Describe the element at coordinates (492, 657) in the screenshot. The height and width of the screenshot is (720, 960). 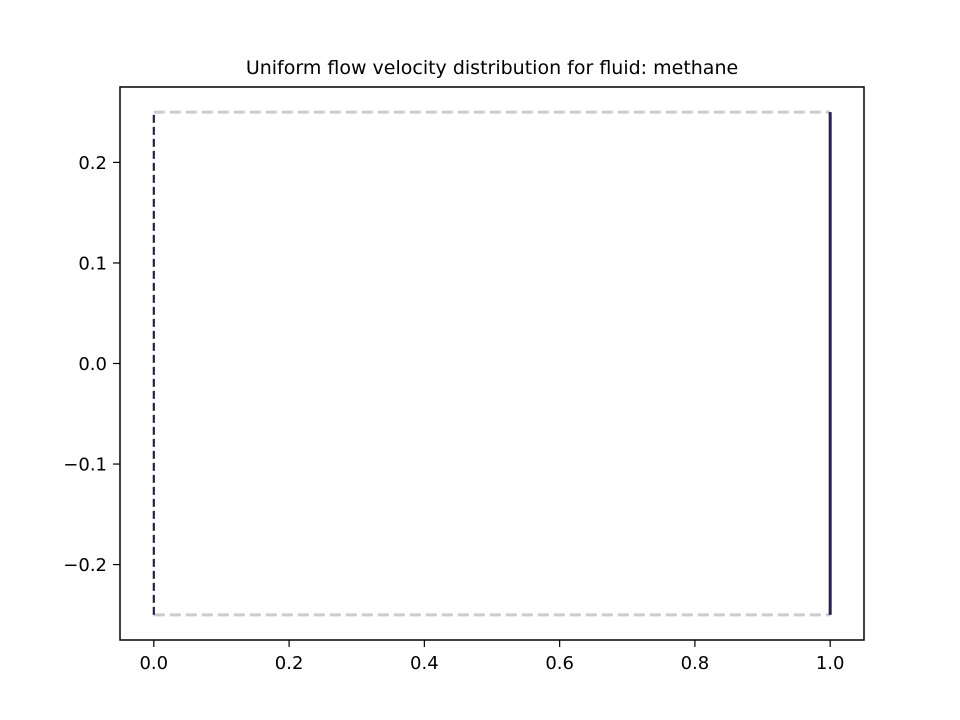
I see `x-axis-ticks: 0.0 0.2 0.4 0.6 0.8 1.0` at that location.